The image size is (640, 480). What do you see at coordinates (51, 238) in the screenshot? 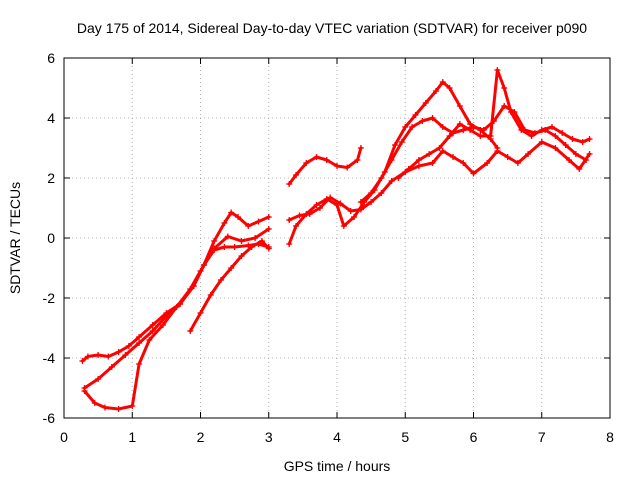
I see `y-tick-label: 0` at bounding box center [51, 238].